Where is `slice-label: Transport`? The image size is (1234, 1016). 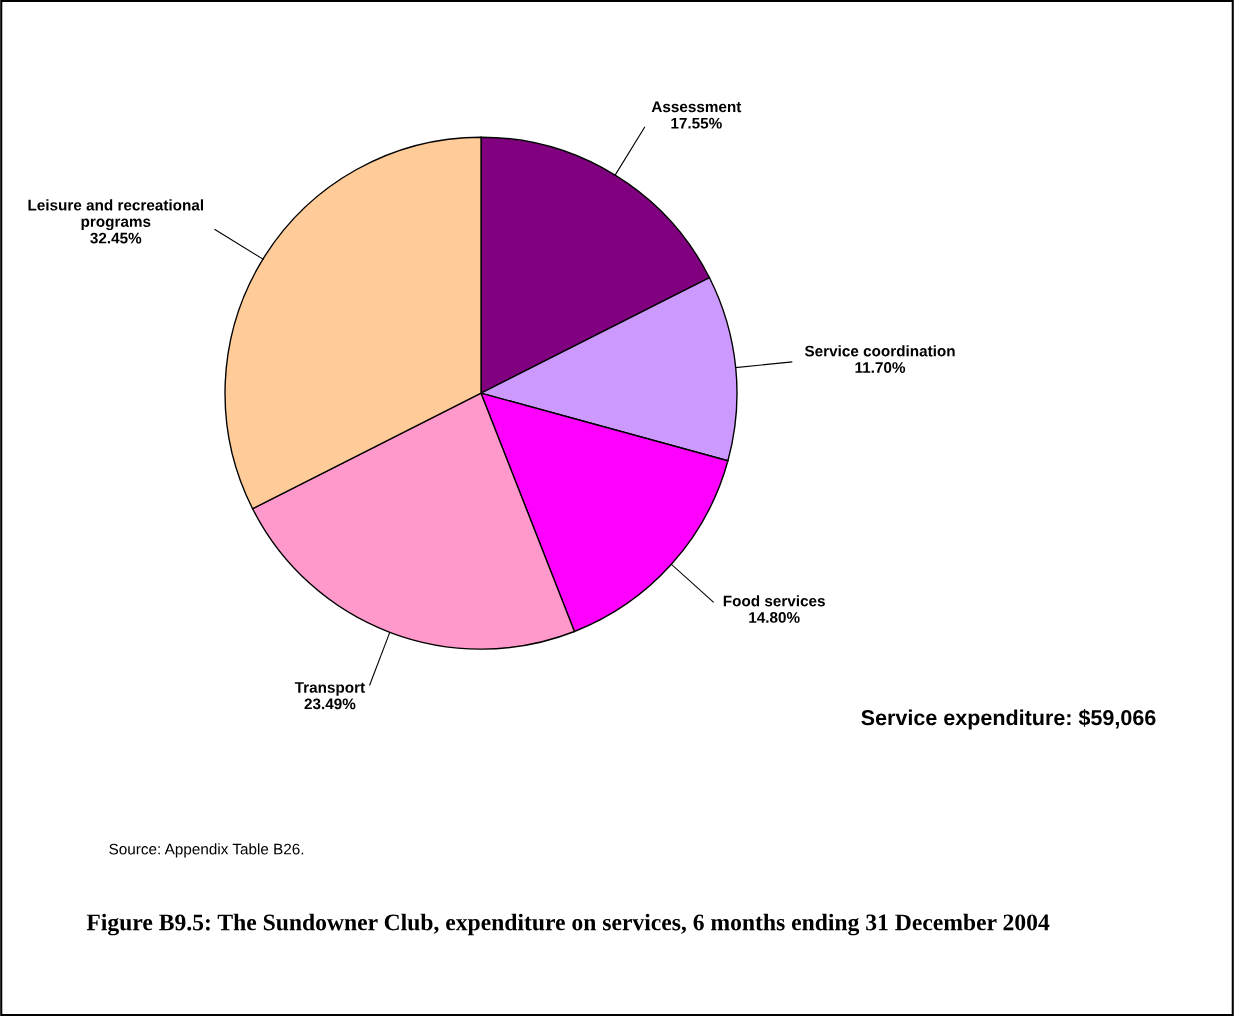 slice-label: Transport is located at coordinates (329, 689).